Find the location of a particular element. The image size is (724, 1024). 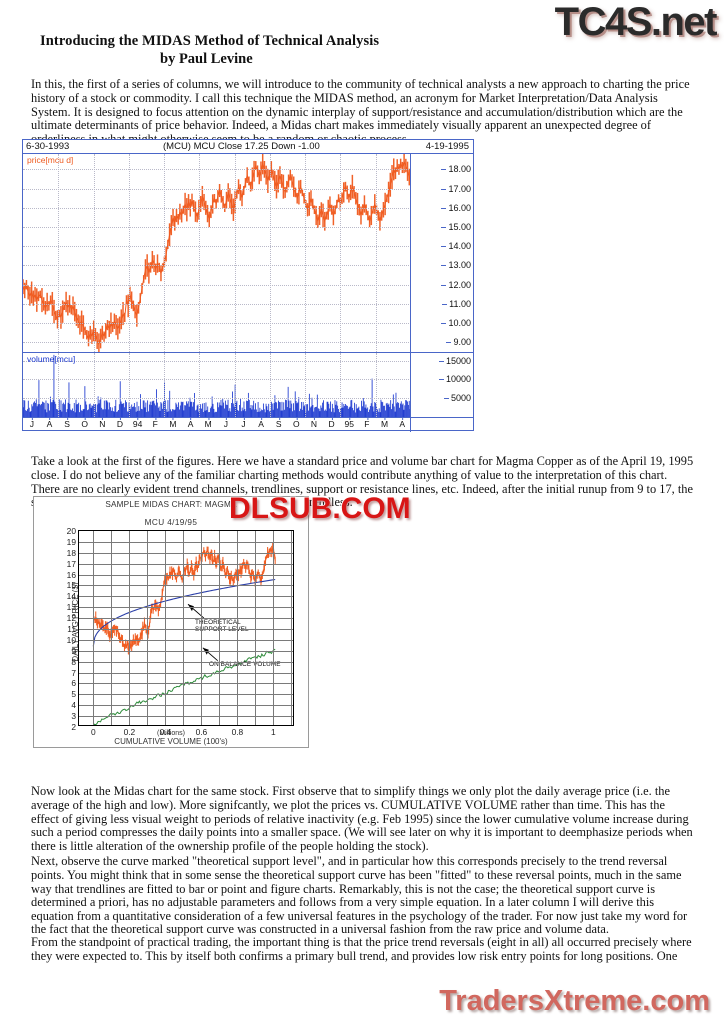

chart1-volume-pane: volume[mcu] 15000 10000 5000 is located at coordinates (248, 385).